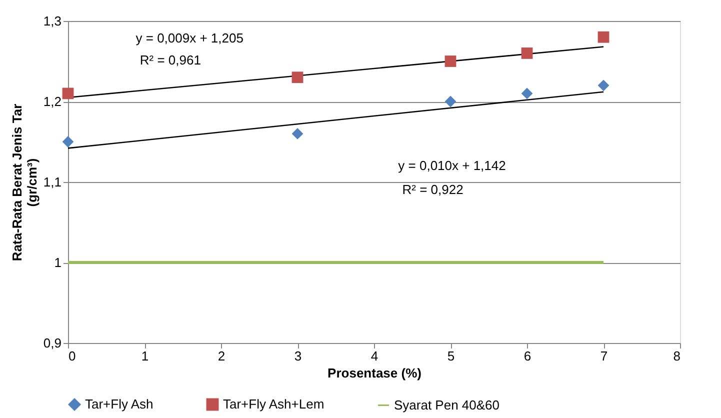 The width and height of the screenshot is (721, 418). What do you see at coordinates (119, 404) in the screenshot?
I see `legend-label: Tar+Fly Ash` at bounding box center [119, 404].